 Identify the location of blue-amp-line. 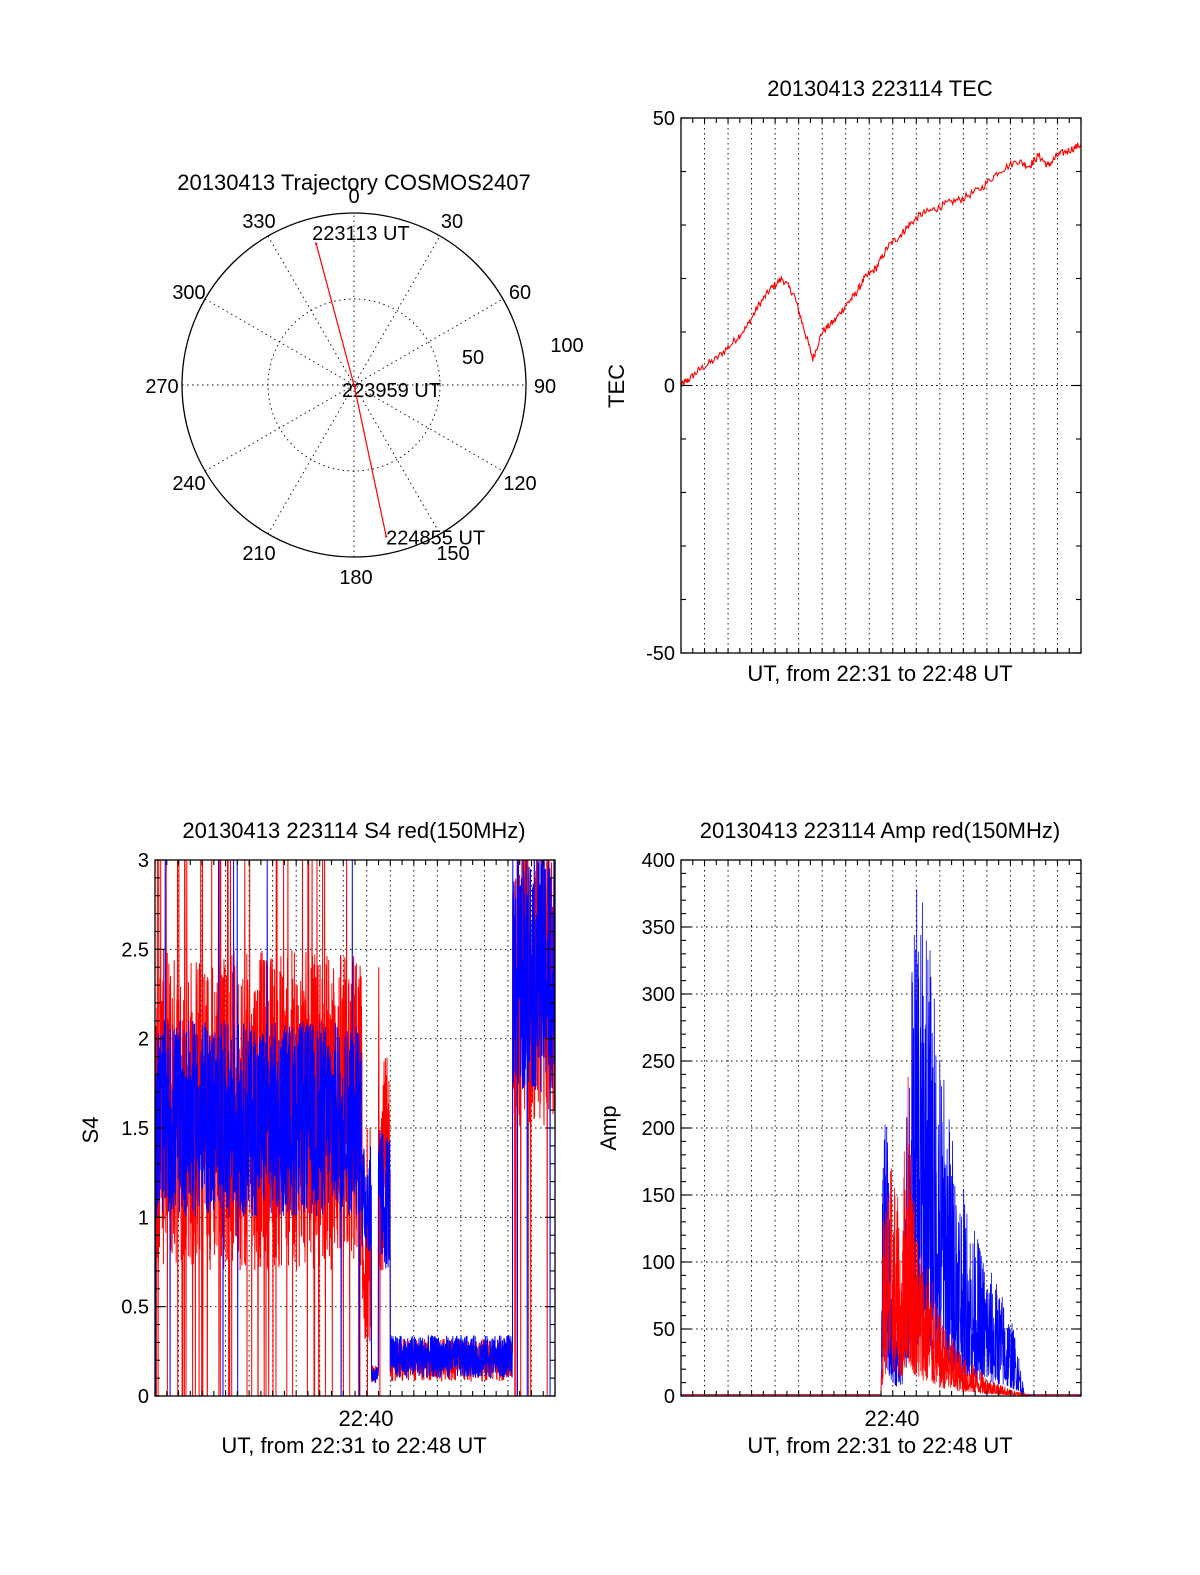
(881, 1142).